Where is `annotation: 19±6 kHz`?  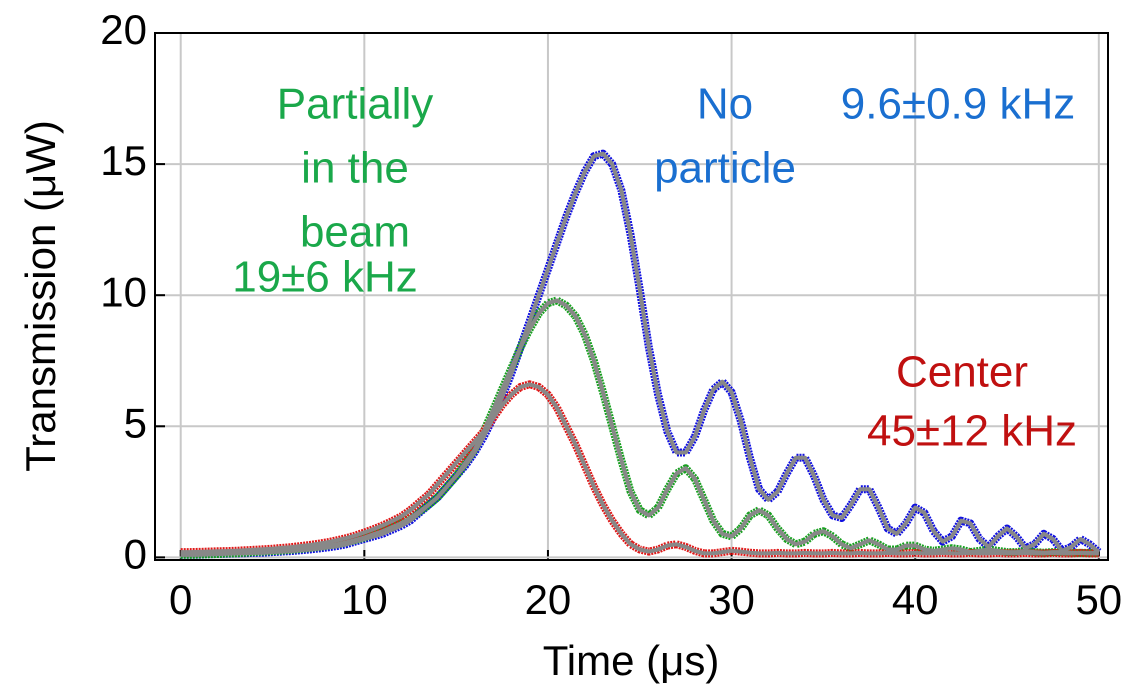 annotation: 19±6 kHz is located at coordinates (325, 277).